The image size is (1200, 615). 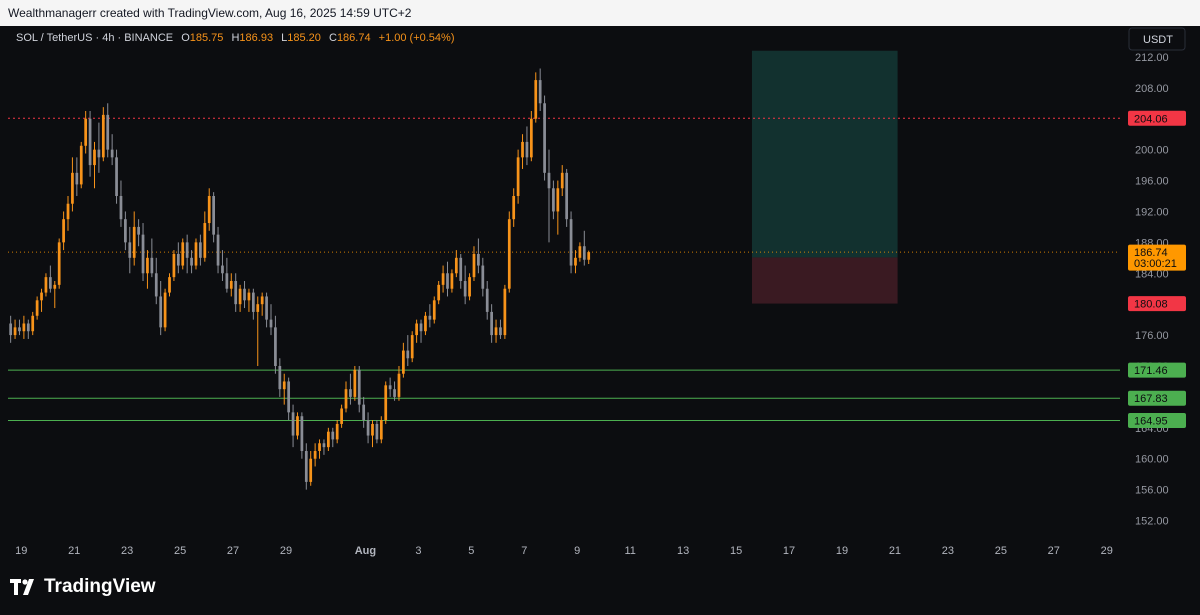 What do you see at coordinates (1155, 264) in the screenshot?
I see `last-price-badge-countdown: 03:00:21` at bounding box center [1155, 264].